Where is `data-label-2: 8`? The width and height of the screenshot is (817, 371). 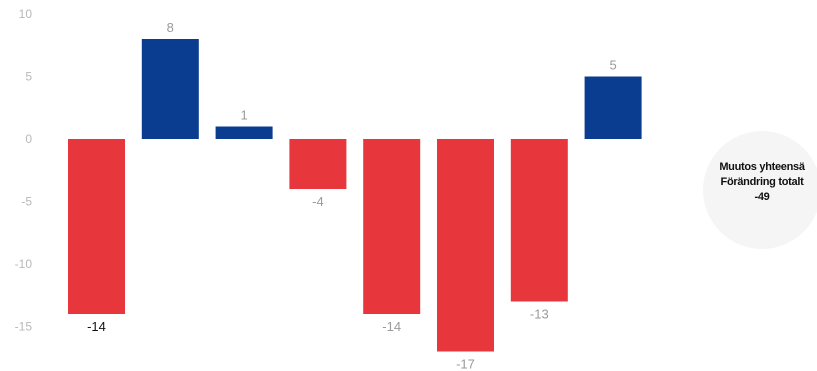 data-label-2: 8 is located at coordinates (170, 27).